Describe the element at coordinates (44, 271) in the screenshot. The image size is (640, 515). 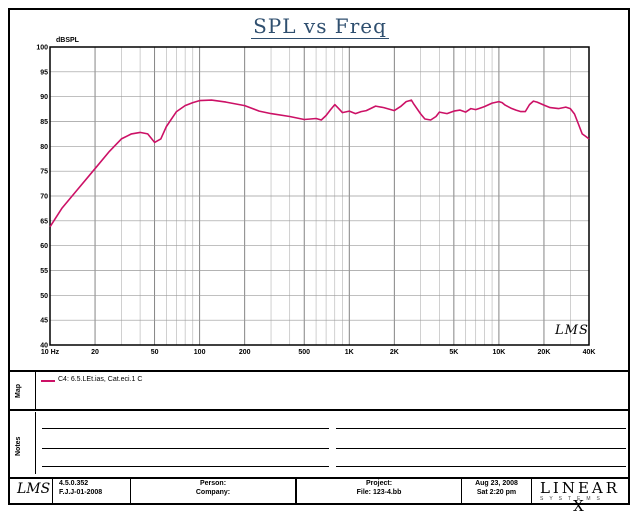
I see `y-tick-label: 55` at that location.